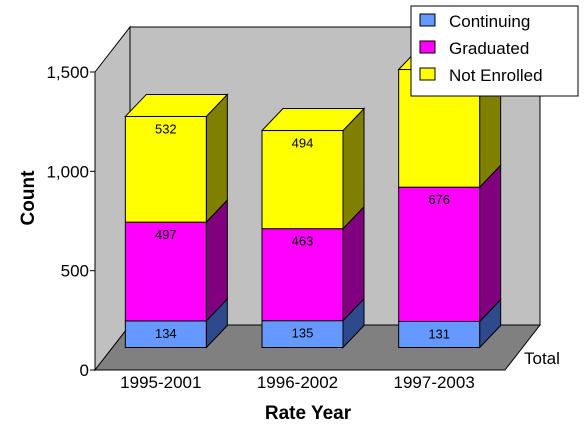 This screenshot has height=428, width=585. I want to click on y-tick-label: 1,000, so click(67, 171).